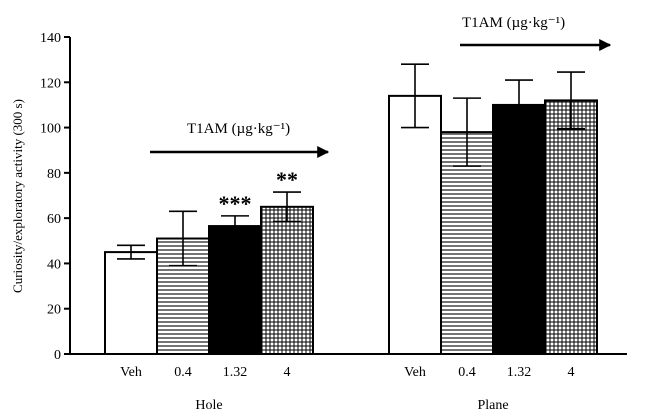  What do you see at coordinates (17, 196) in the screenshot?
I see `y-axis-label: Curiosity/exploratory activity (300 s)` at bounding box center [17, 196].